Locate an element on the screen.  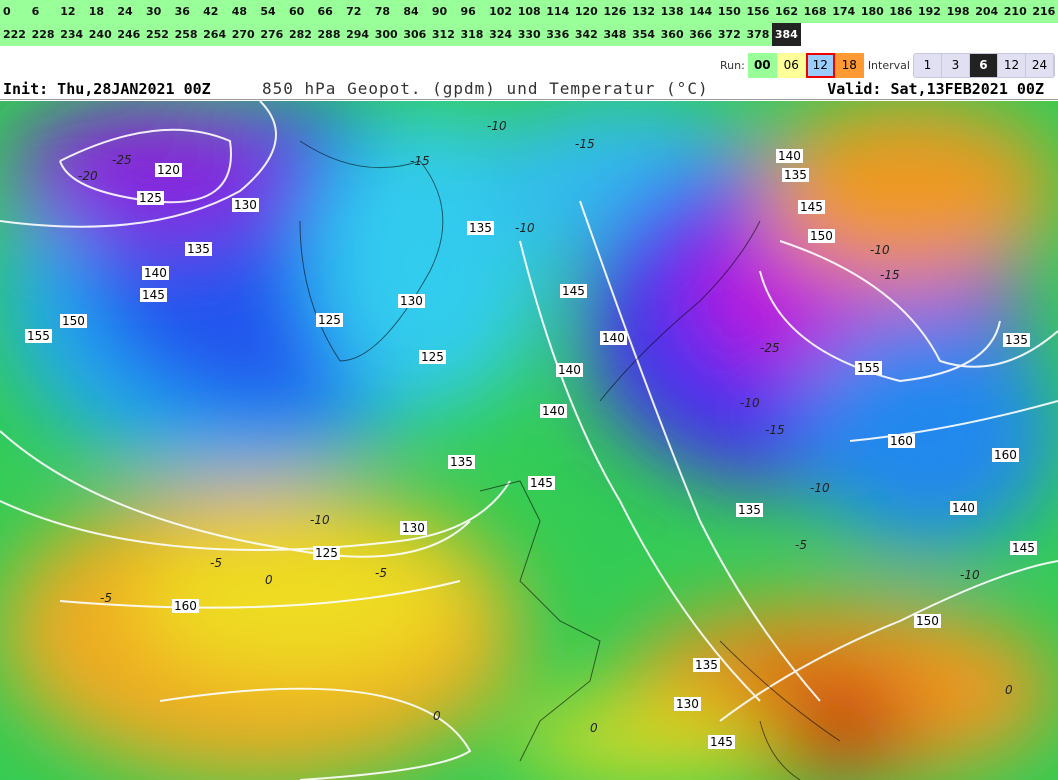
forecast-hour-24: 24 is located at coordinates (125, 11).